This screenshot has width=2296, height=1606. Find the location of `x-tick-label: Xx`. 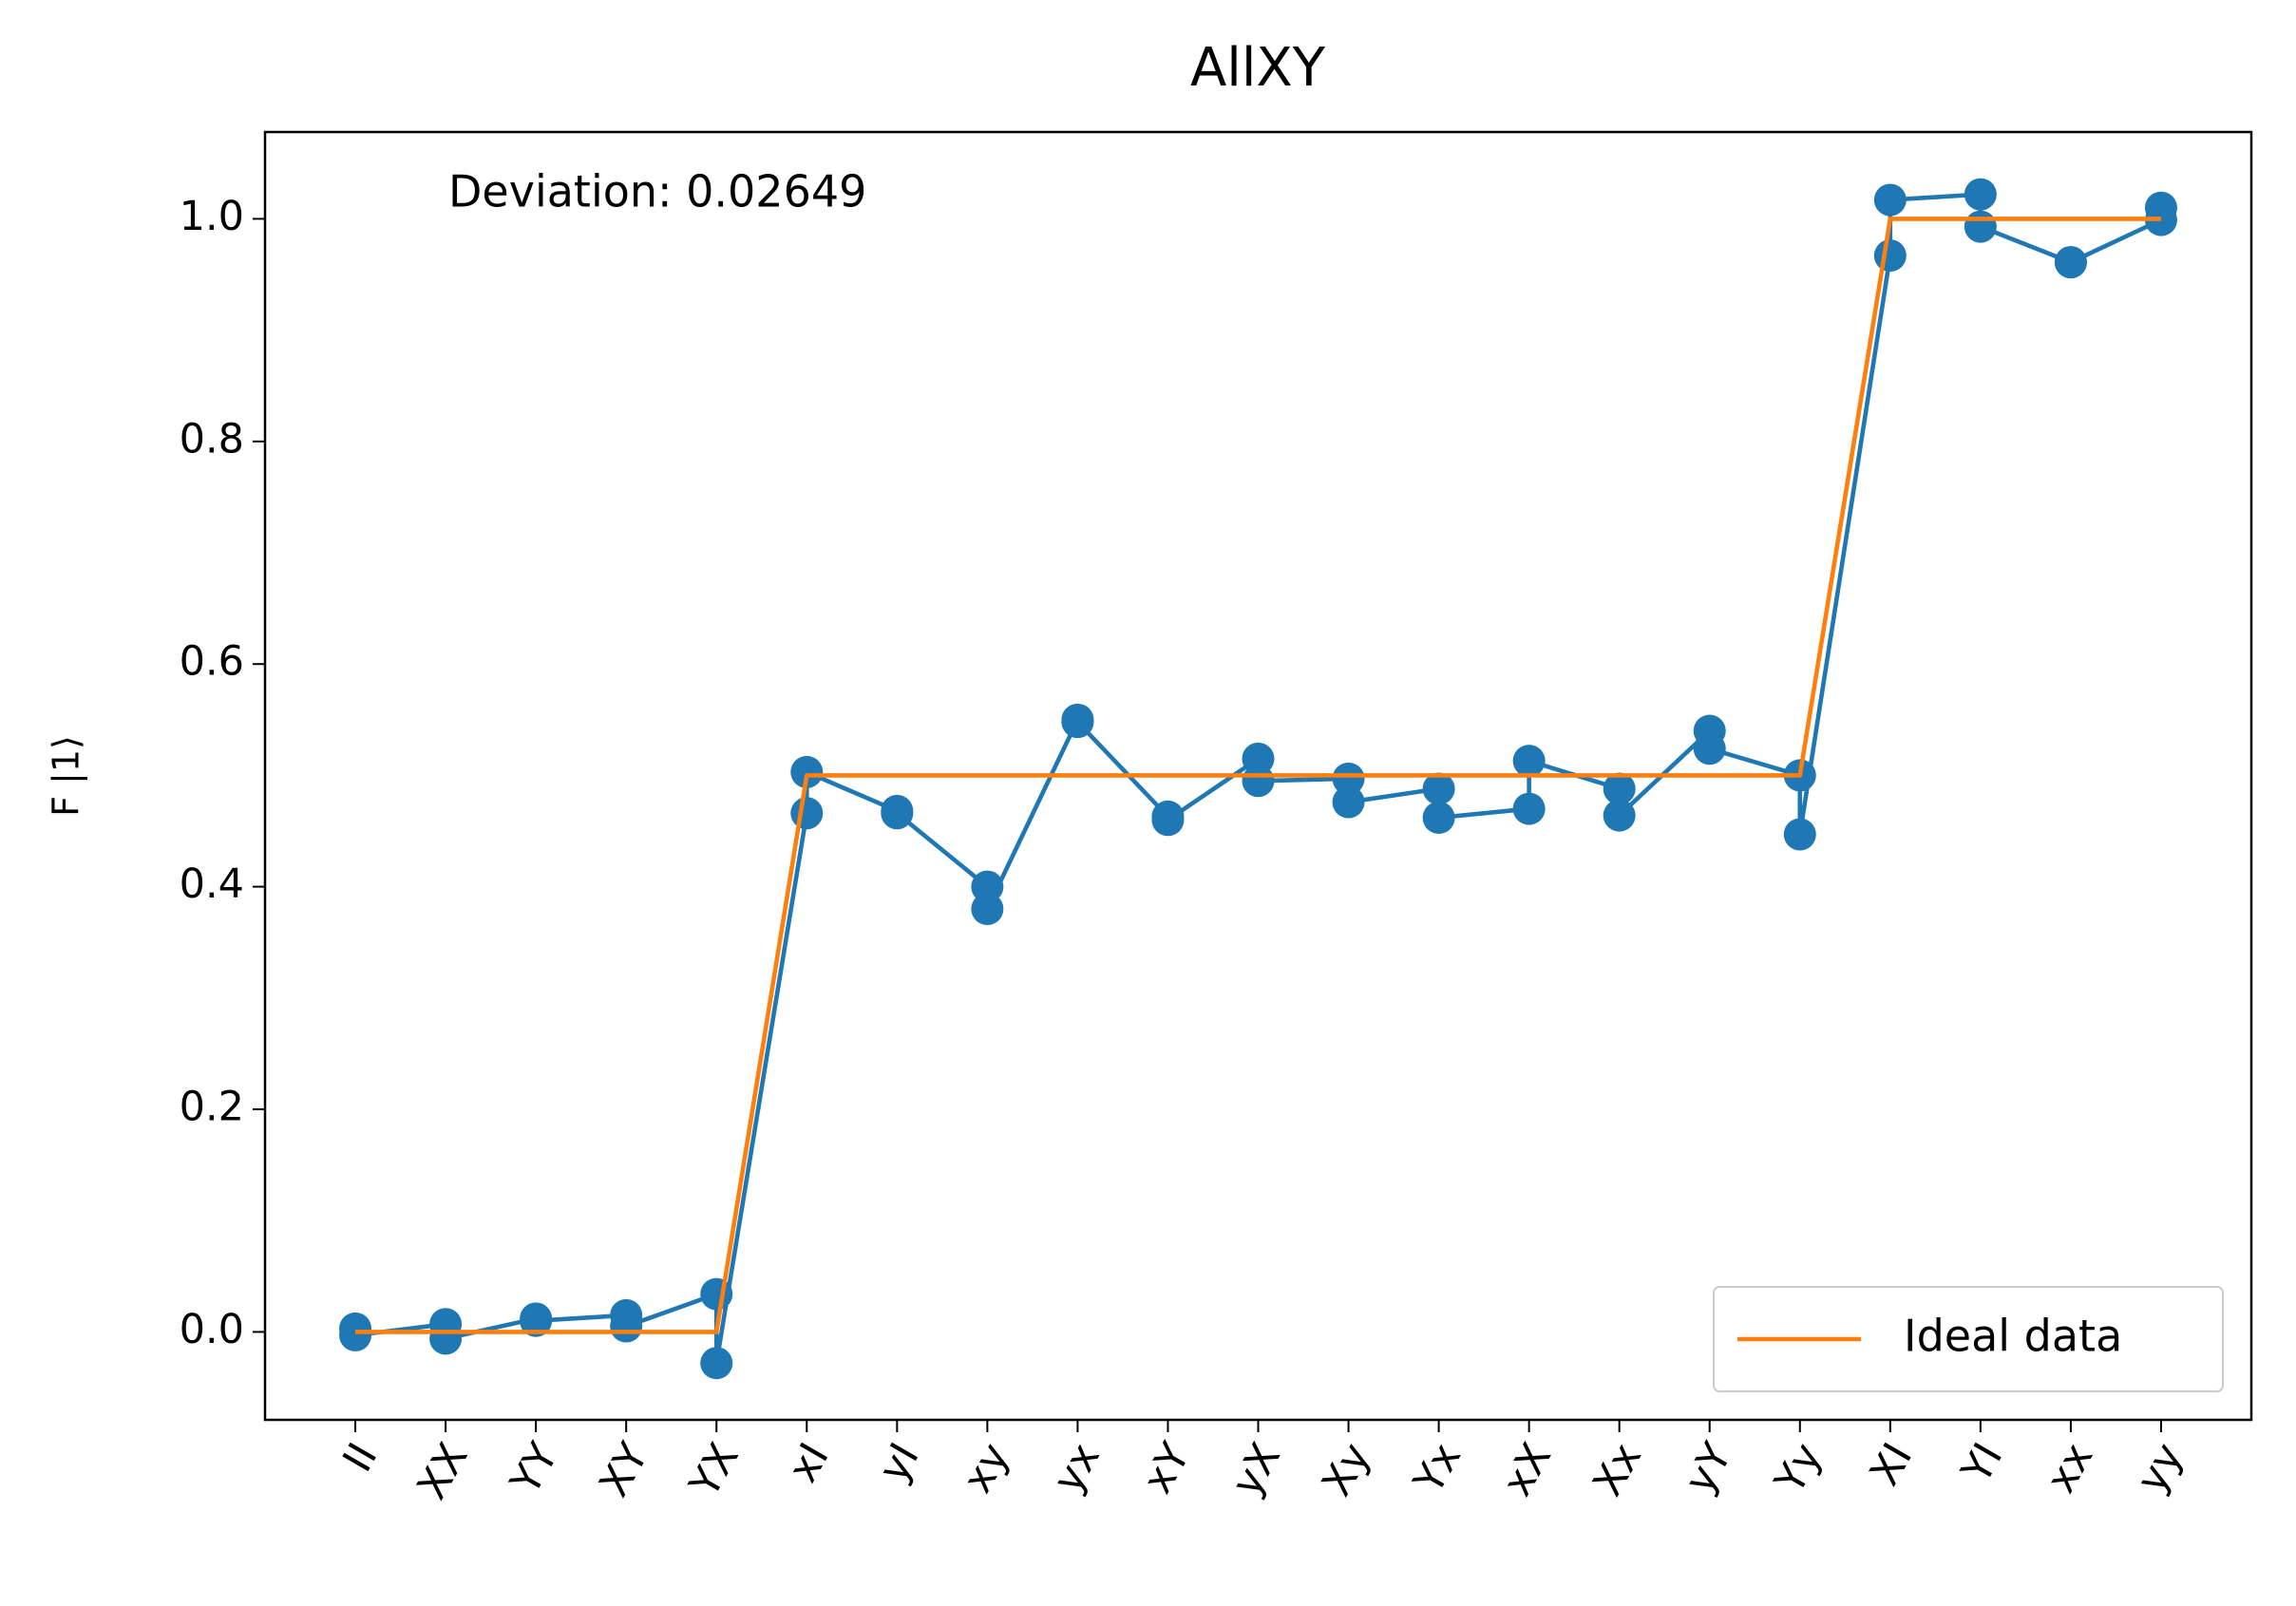

x-tick-label: Xx is located at coordinates (1618, 1469).